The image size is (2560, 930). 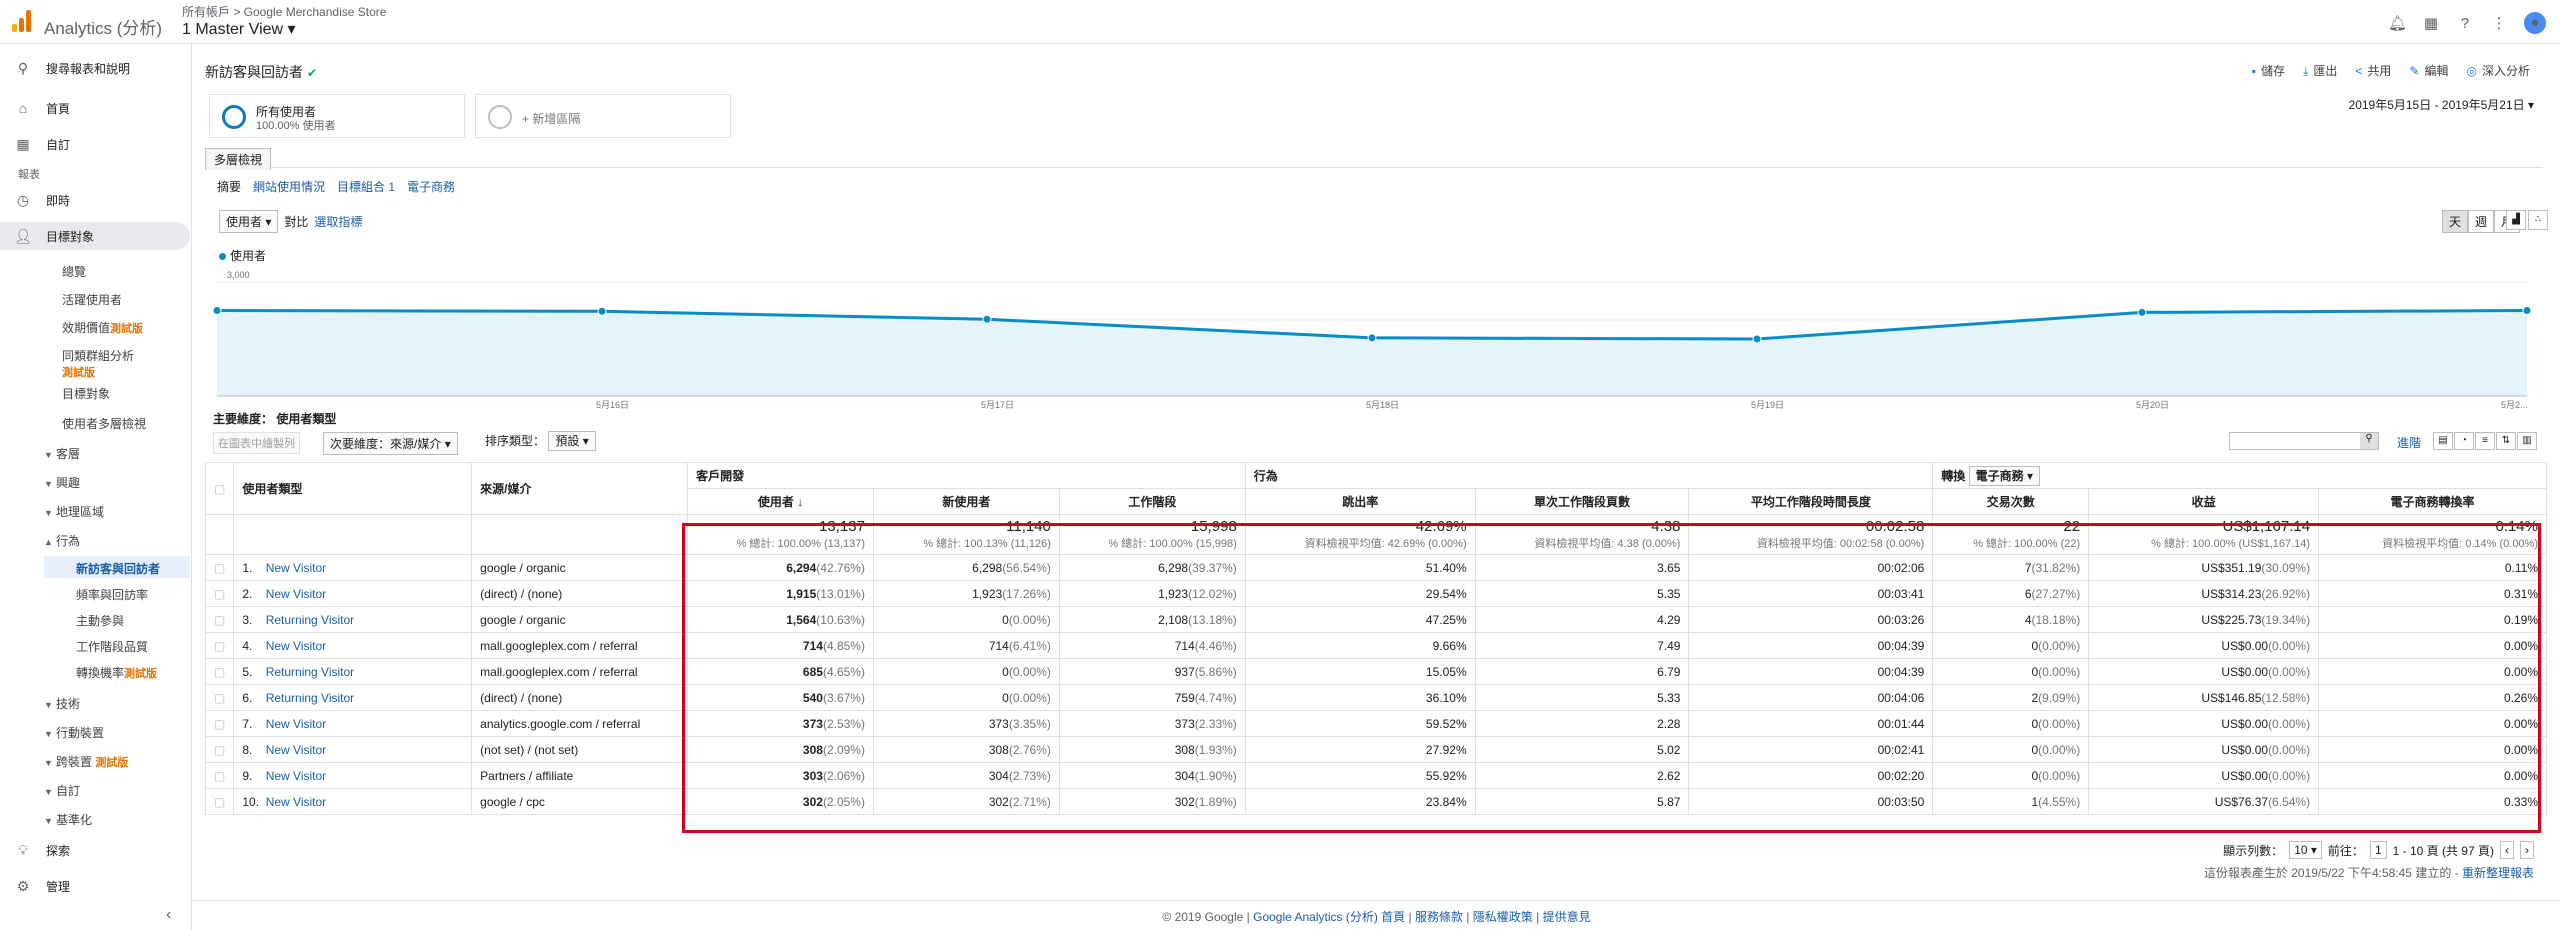 What do you see at coordinates (431, 187) in the screenshot?
I see `subtab-ecommerce: 電子商務` at bounding box center [431, 187].